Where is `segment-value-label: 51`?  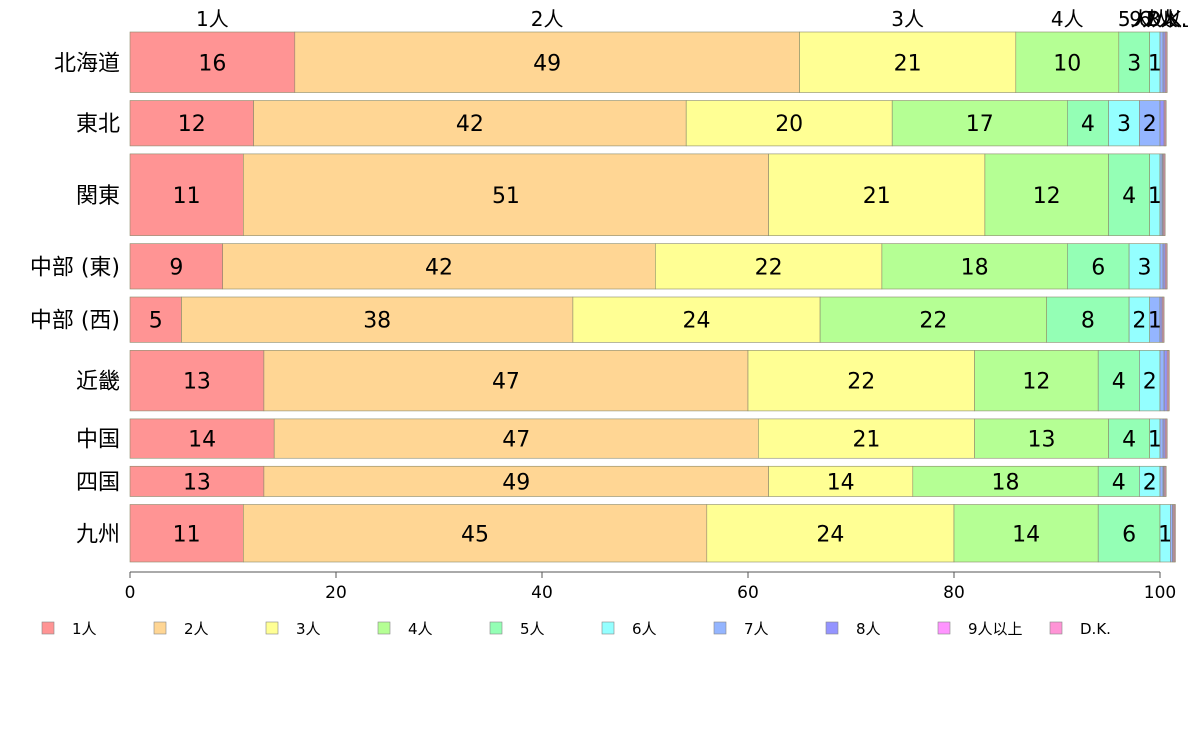
segment-value-label: 51 is located at coordinates (506, 196).